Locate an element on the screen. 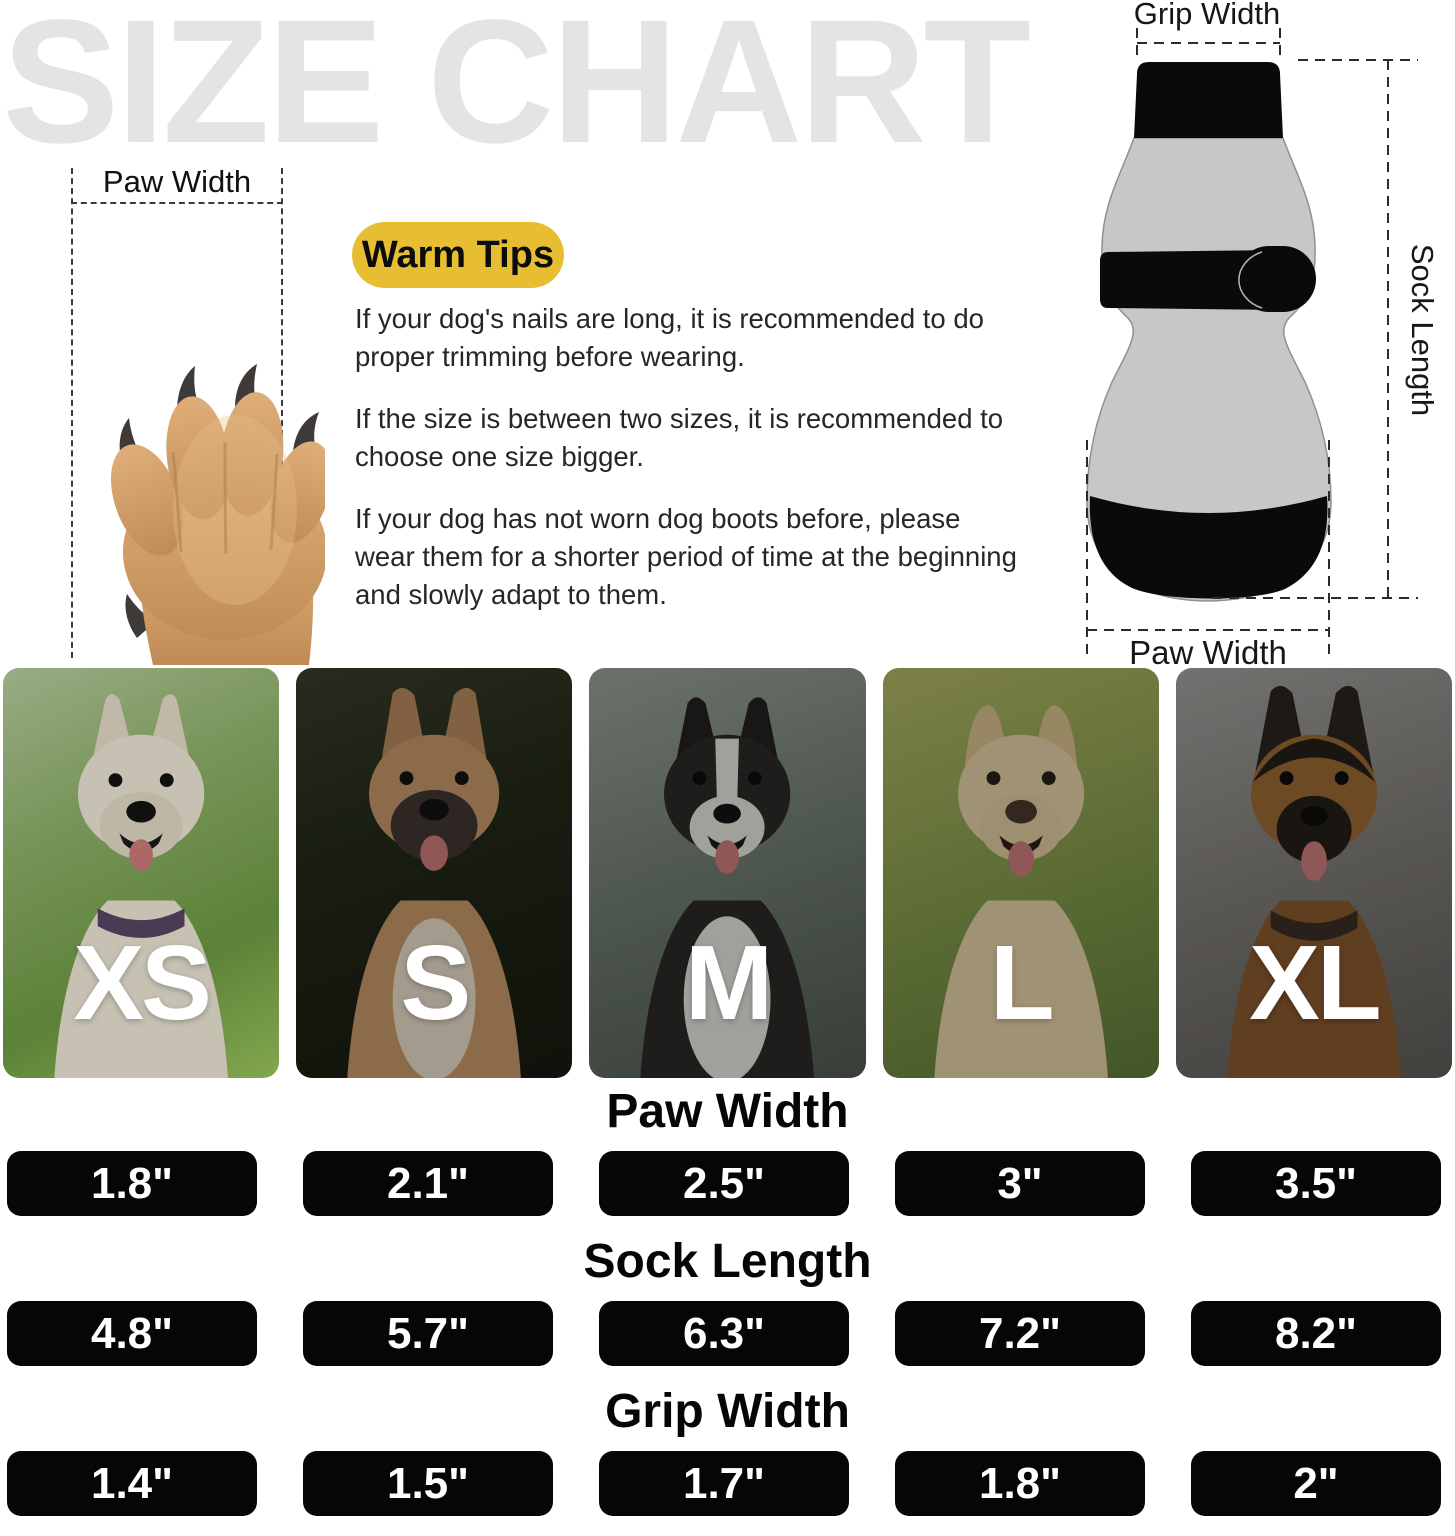 The image size is (1455, 1536). grip-width-row: 1.4" 1.5" 1.7" 1.8" 2" is located at coordinates (724, 1483).